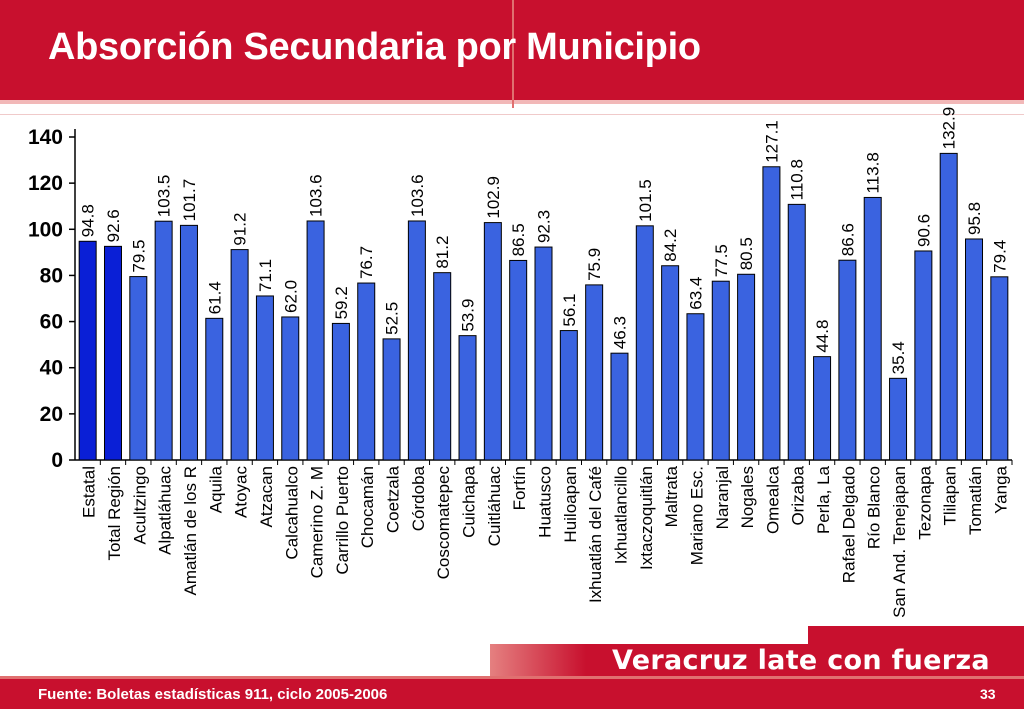 The image size is (1024, 709). I want to click on y-tick-label: 60, so click(51, 322).